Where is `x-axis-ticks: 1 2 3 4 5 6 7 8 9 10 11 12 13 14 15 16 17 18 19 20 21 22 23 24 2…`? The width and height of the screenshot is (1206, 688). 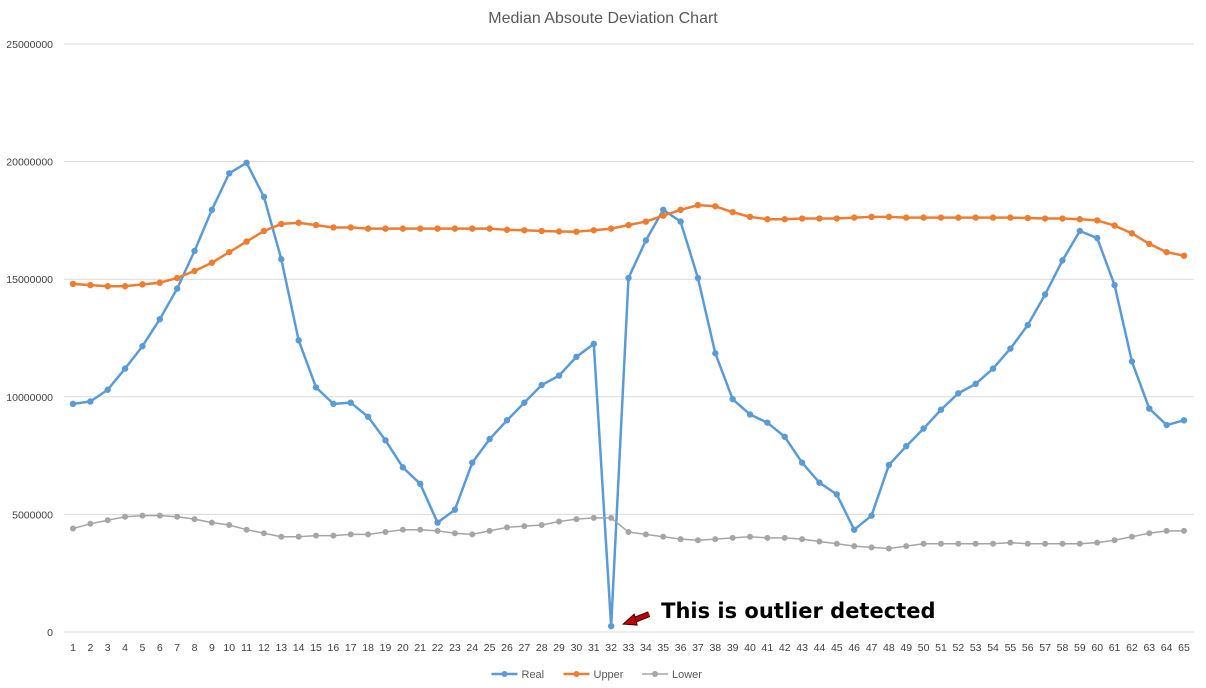 x-axis-ticks: 1 2 3 4 5 6 7 8 9 10 11 12 13 14 15 16 17 18 19 20 21 22 23 24 2… is located at coordinates (630, 648).